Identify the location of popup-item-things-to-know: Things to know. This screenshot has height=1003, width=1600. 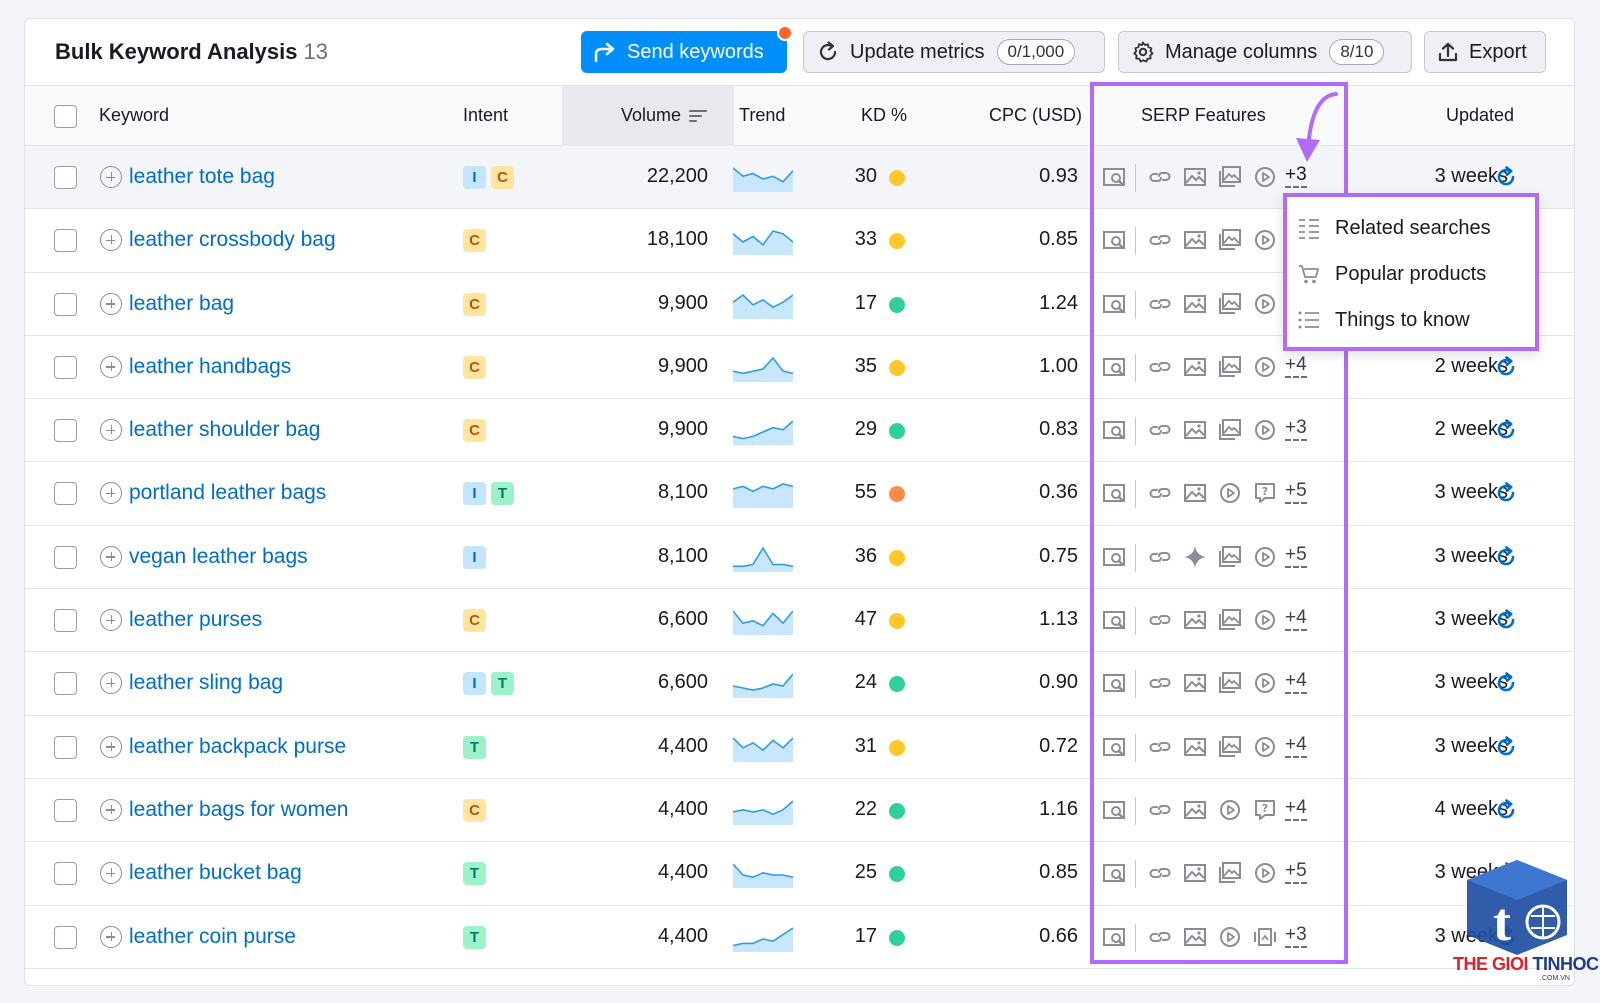
(1383, 320).